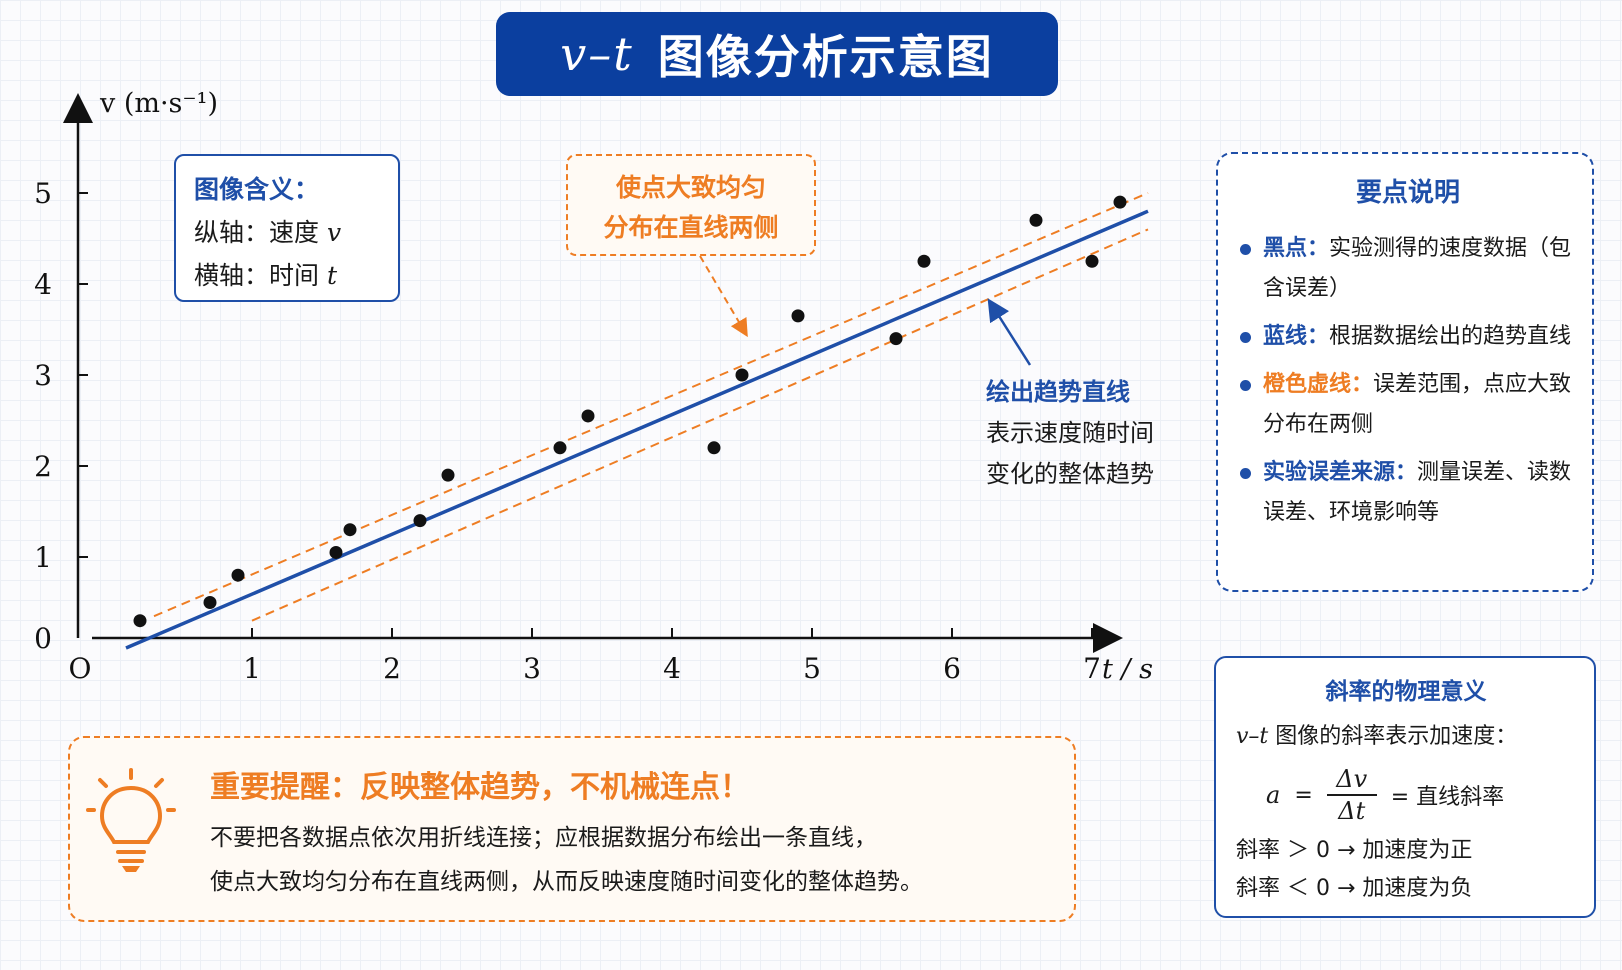  I want to click on reminder-title: 重要提醒：反映整体趋势，不机械连点！, so click(480, 787).